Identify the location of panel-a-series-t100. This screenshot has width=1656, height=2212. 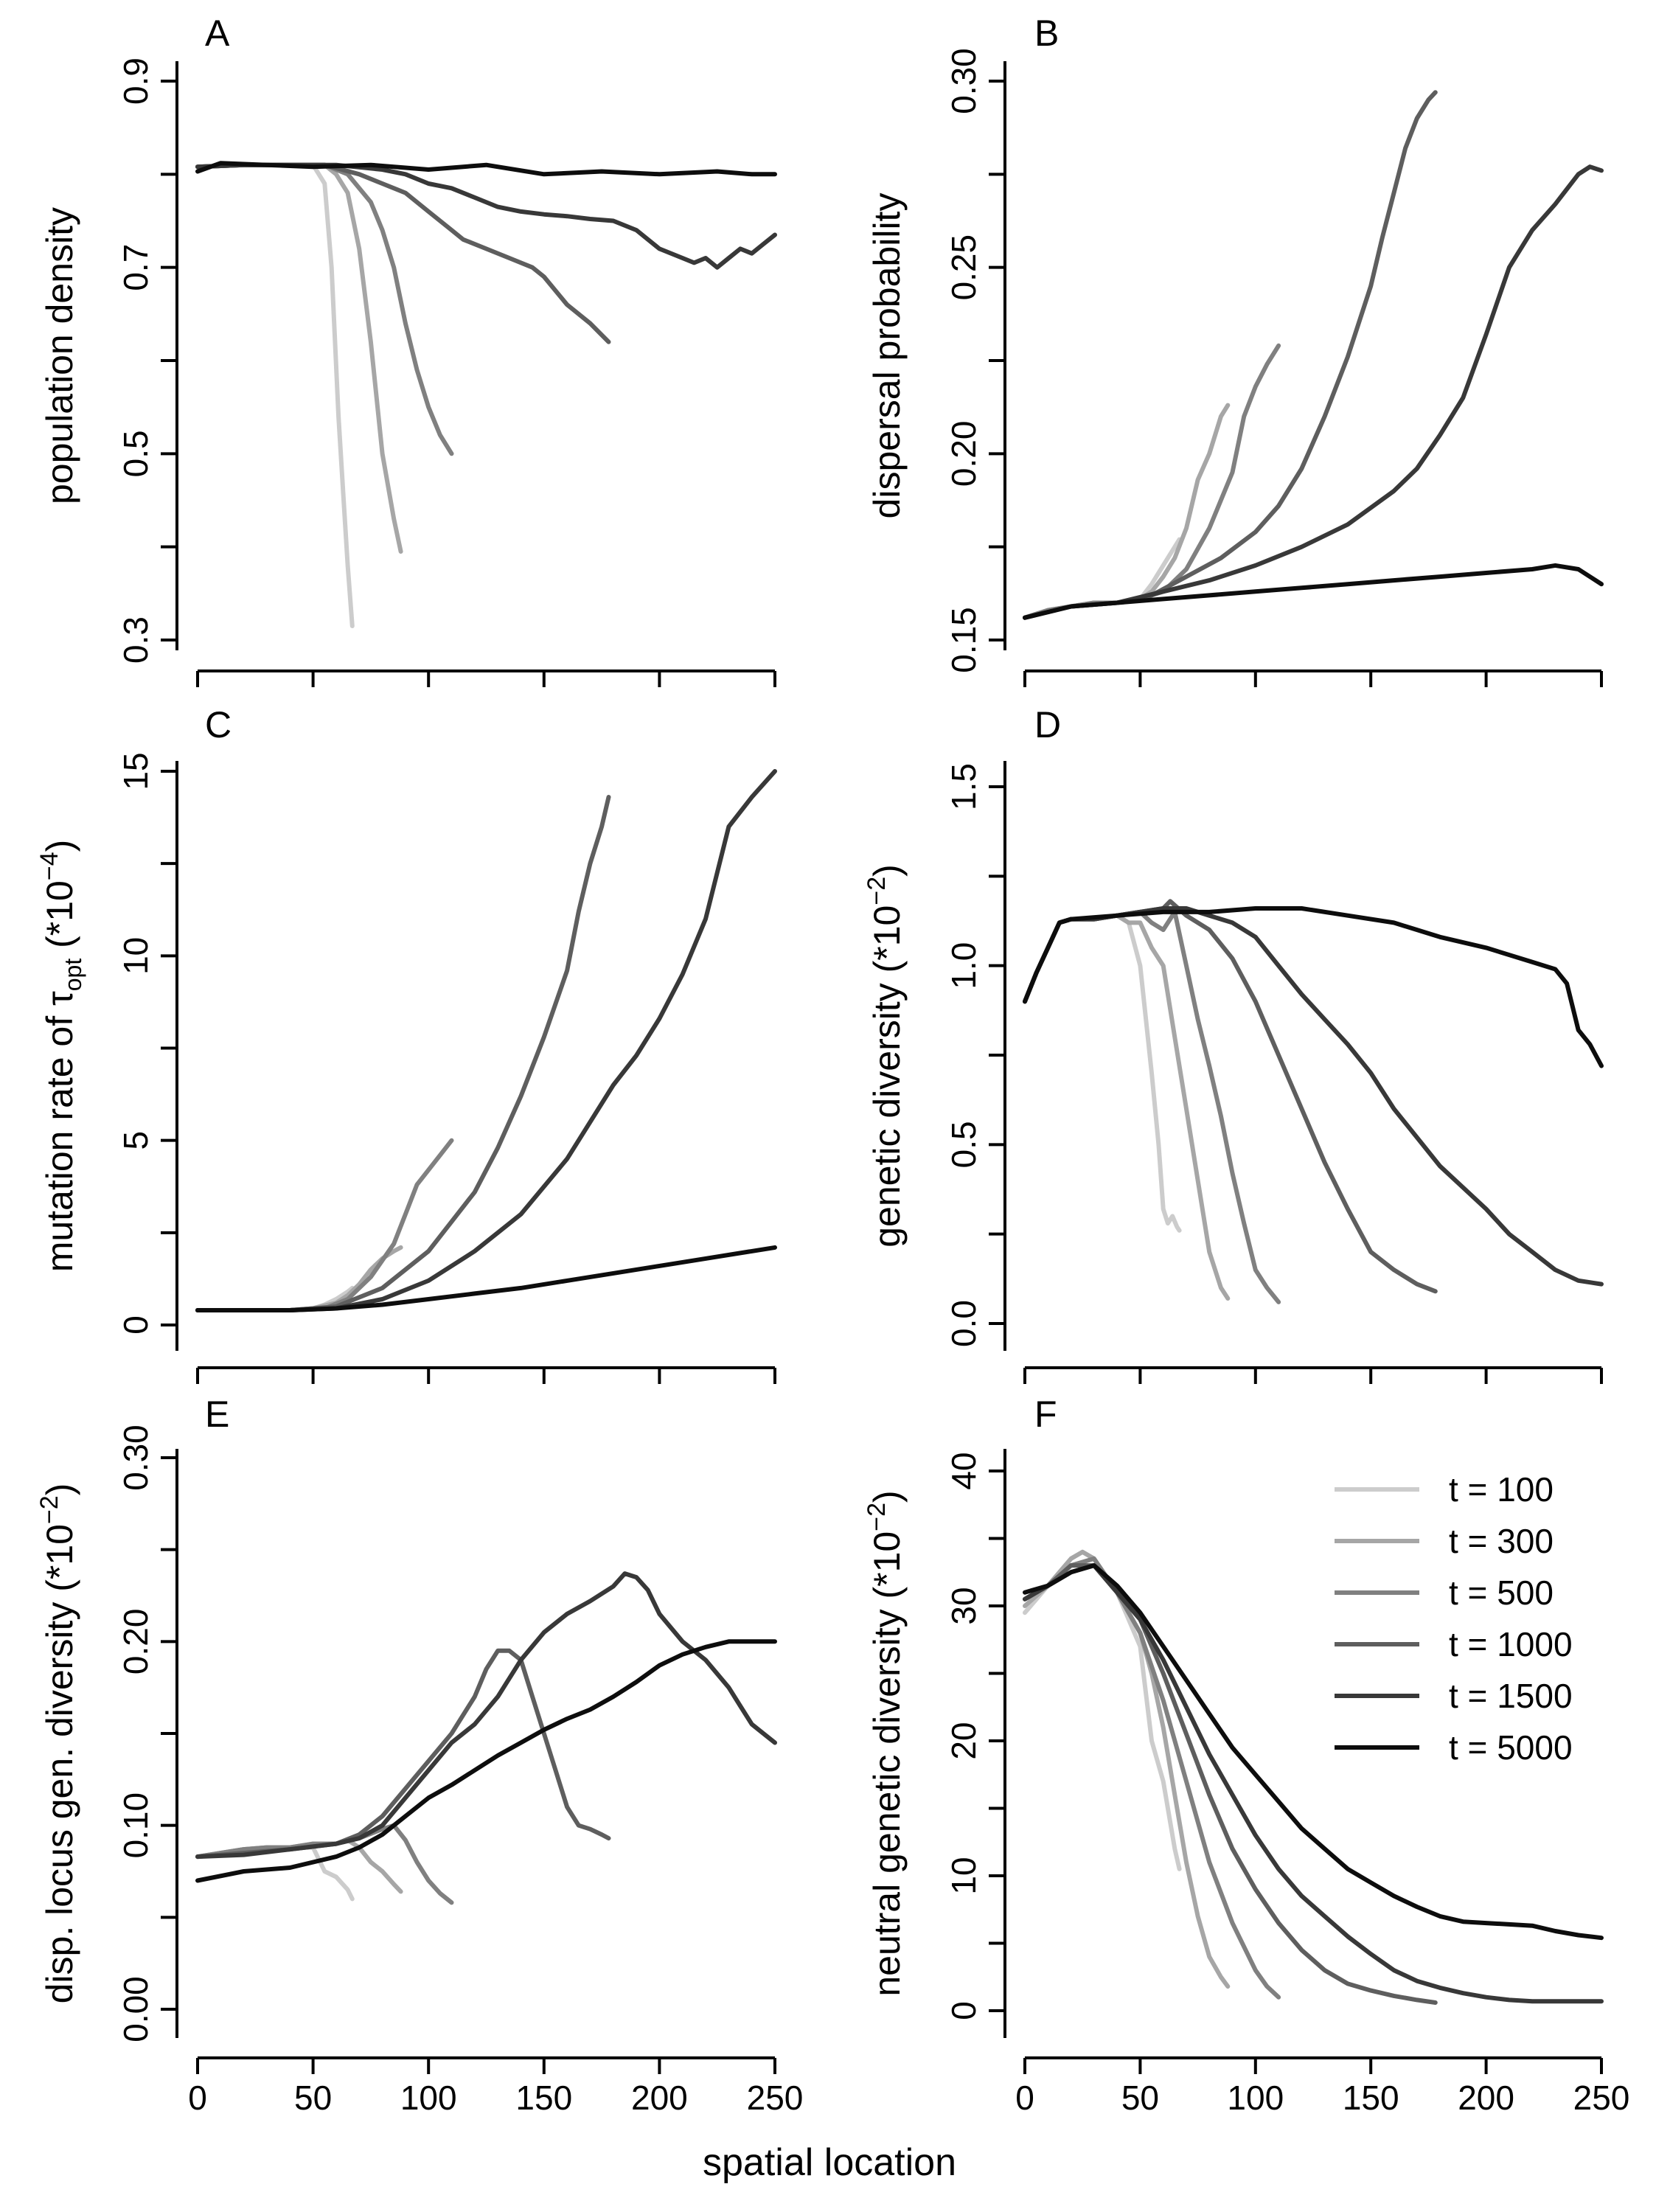
(275, 395).